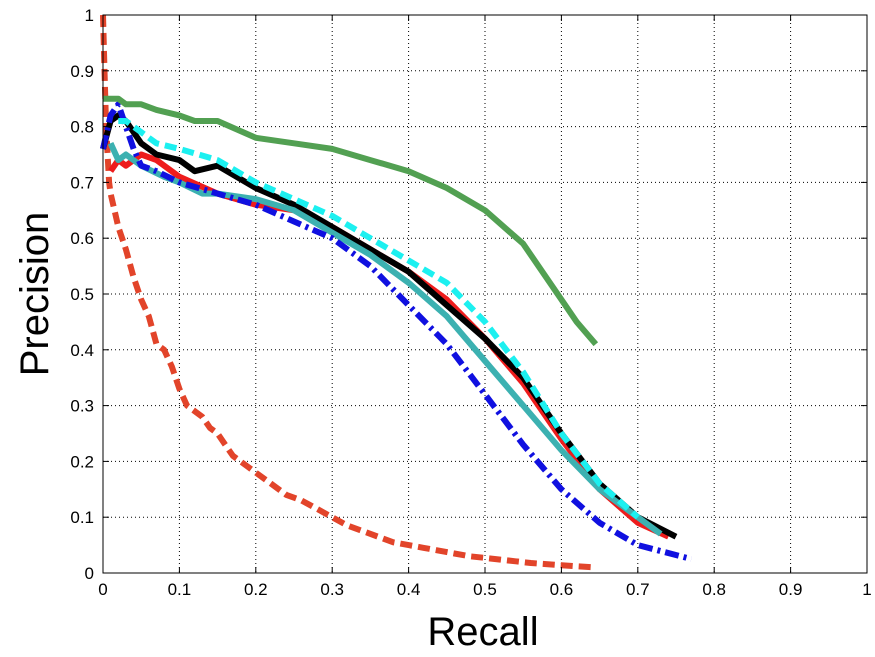  I want to click on x-tick-label: 0.6, so click(562, 589).